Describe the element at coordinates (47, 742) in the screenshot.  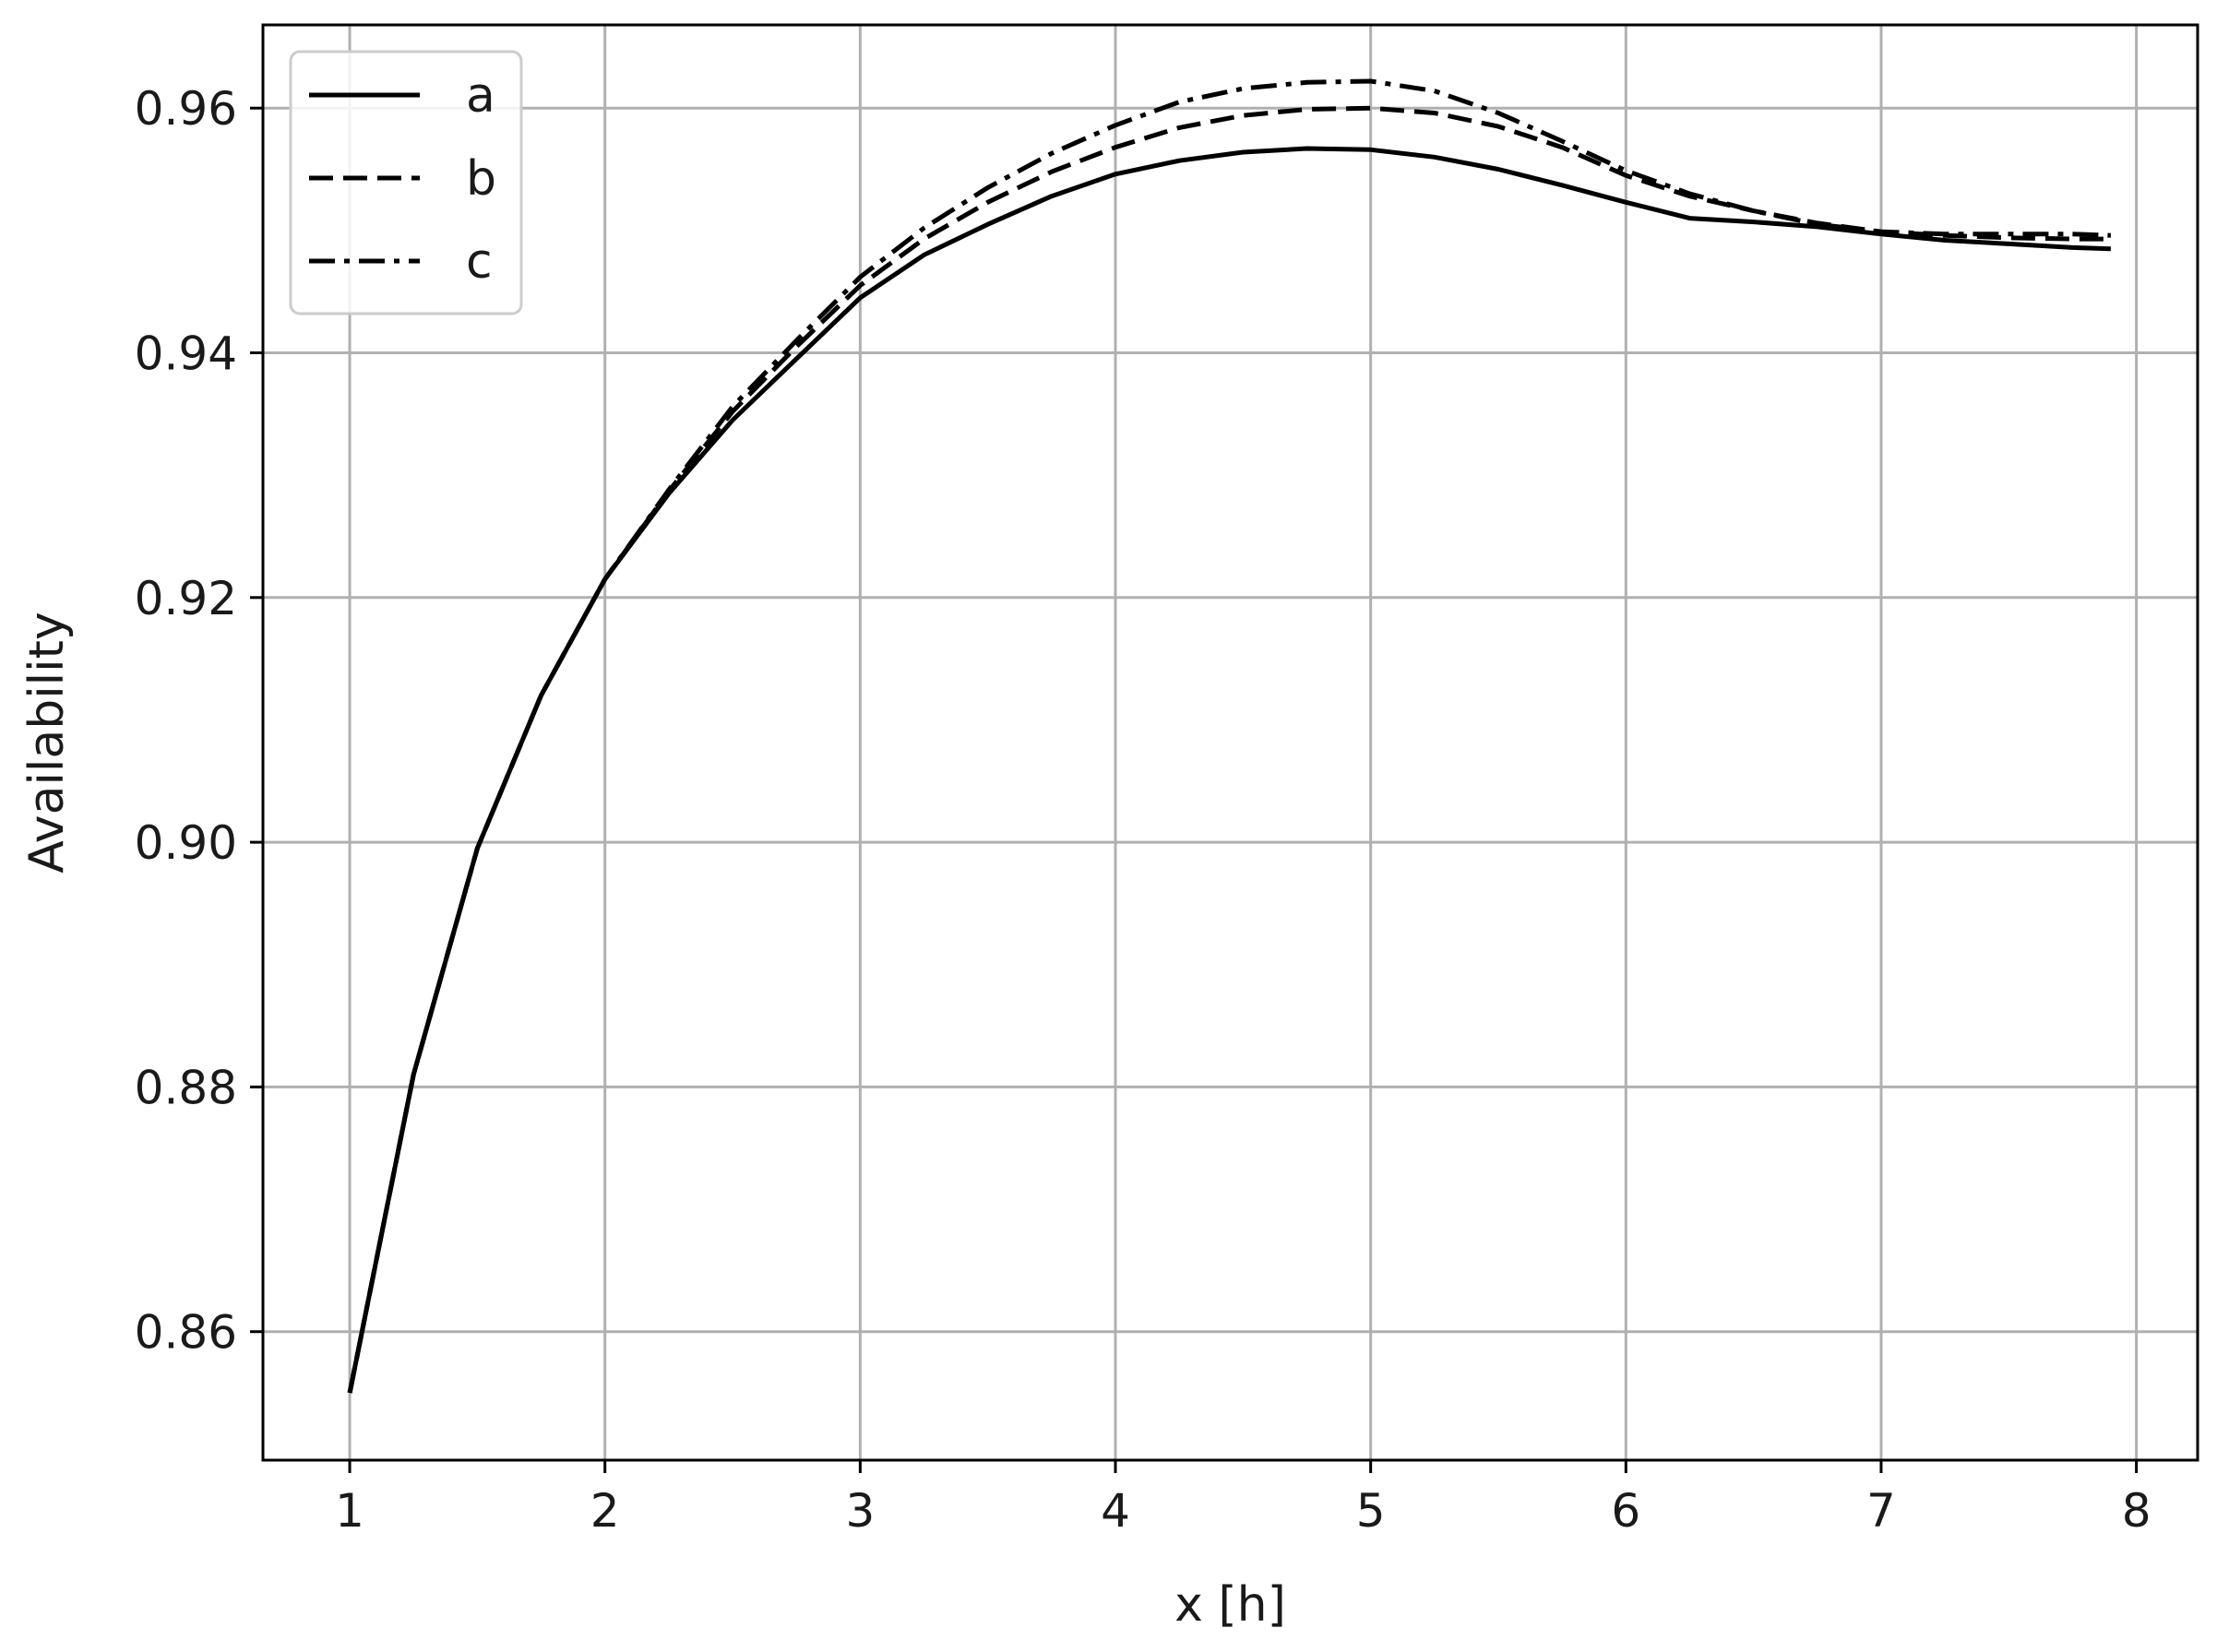
I see `y-axis-title: Availability` at that location.